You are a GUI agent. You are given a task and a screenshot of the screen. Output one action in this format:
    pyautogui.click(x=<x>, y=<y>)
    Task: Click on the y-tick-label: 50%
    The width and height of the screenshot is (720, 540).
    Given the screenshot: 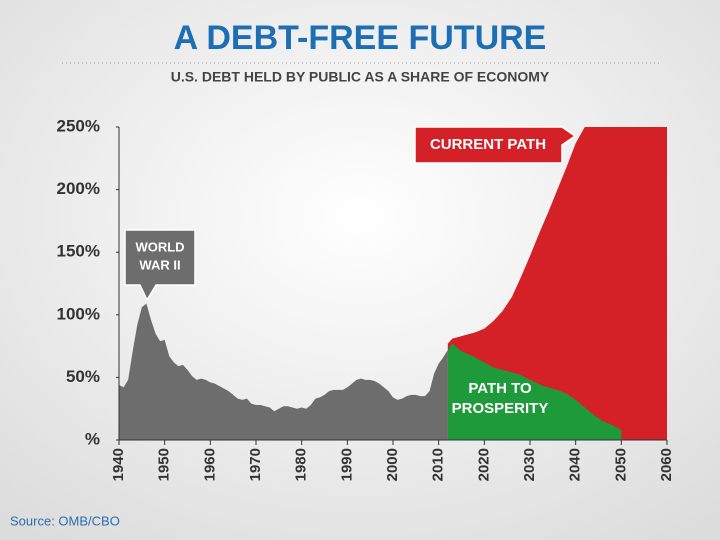 What is the action you would take?
    pyautogui.click(x=83, y=376)
    